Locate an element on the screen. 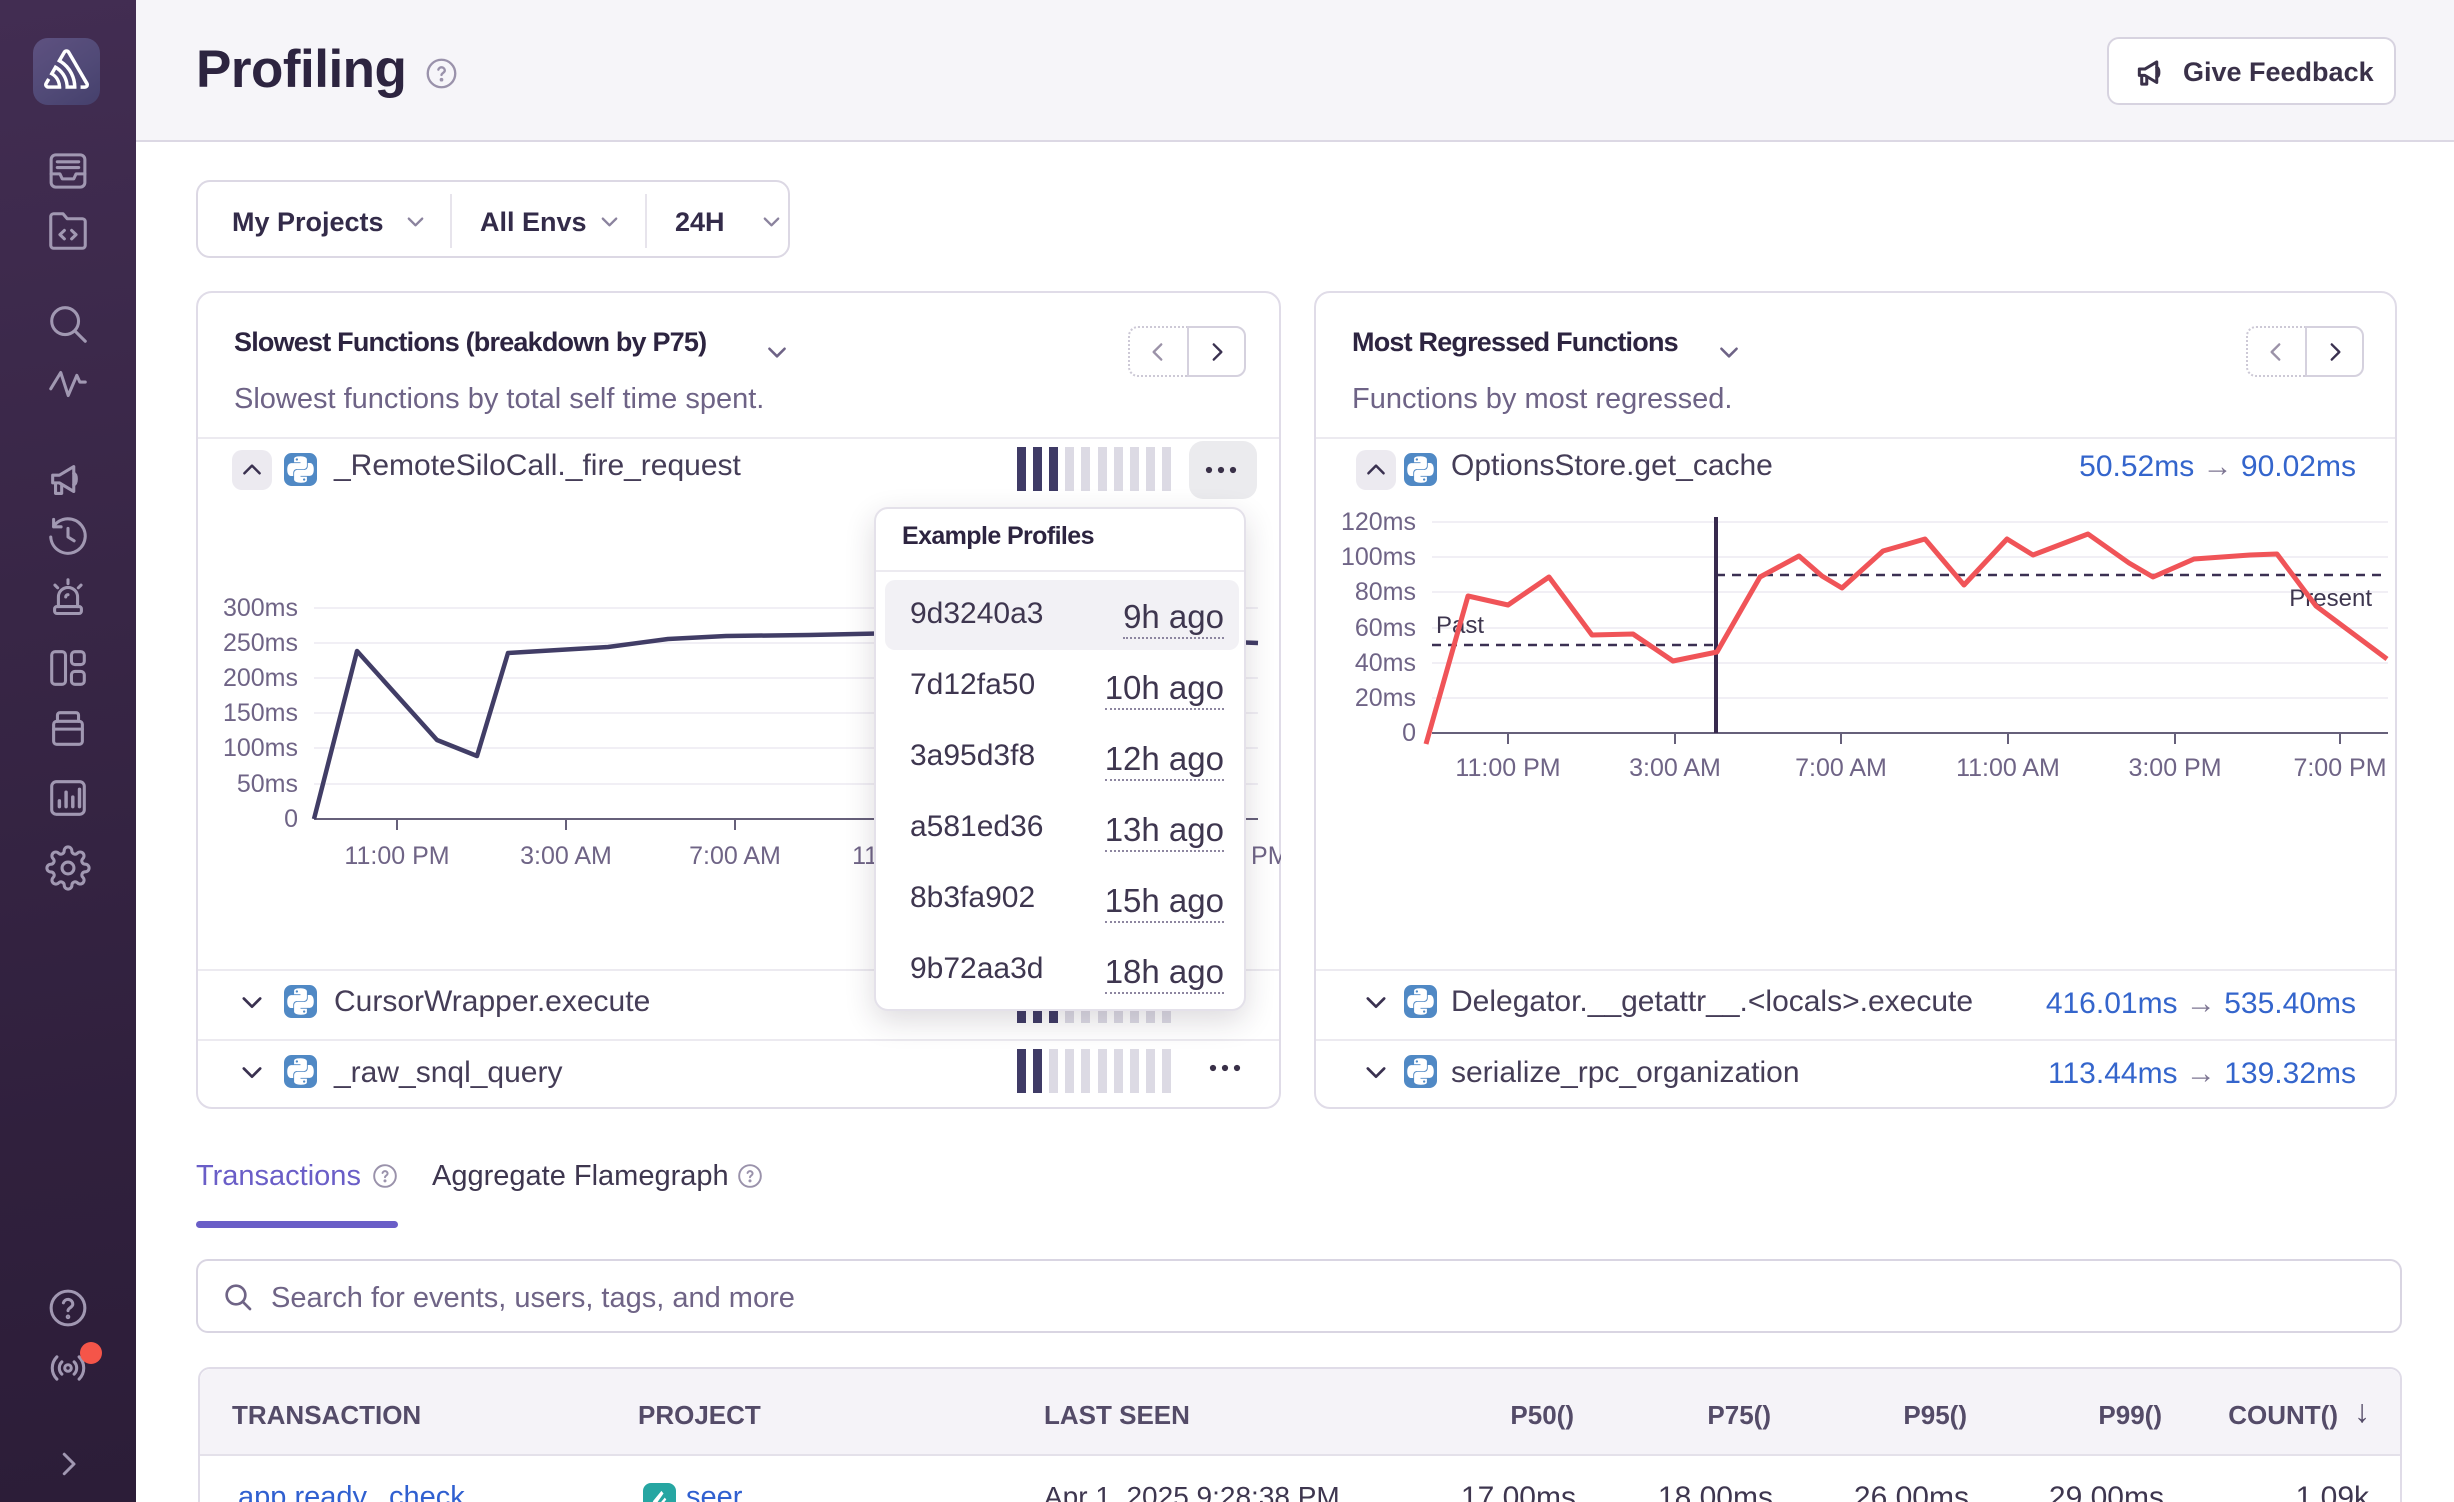 The image size is (2454, 1502). svg-text: 200ms is located at coordinates (260, 678).